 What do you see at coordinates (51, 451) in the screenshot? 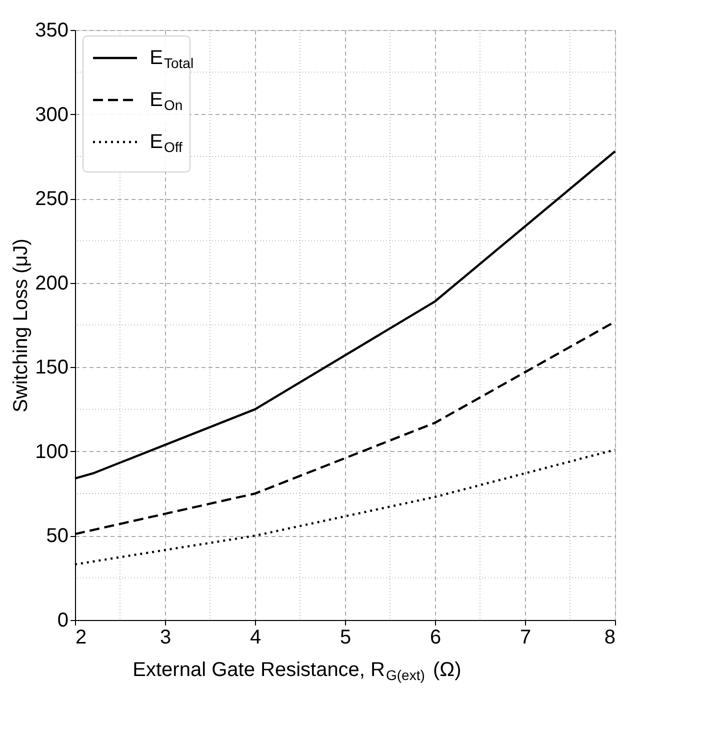
I see `y-tick-label: 100` at bounding box center [51, 451].